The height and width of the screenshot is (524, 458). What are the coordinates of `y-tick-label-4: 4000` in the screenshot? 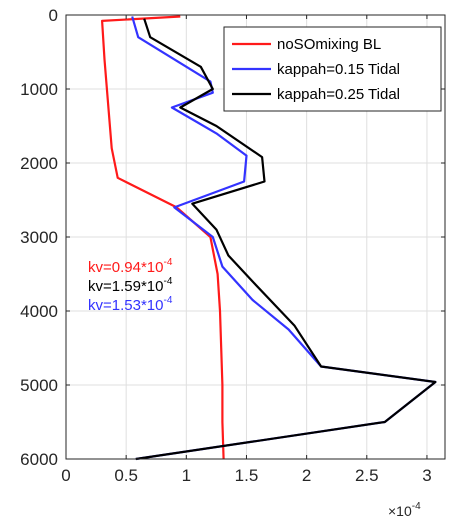 It's located at (39, 311).